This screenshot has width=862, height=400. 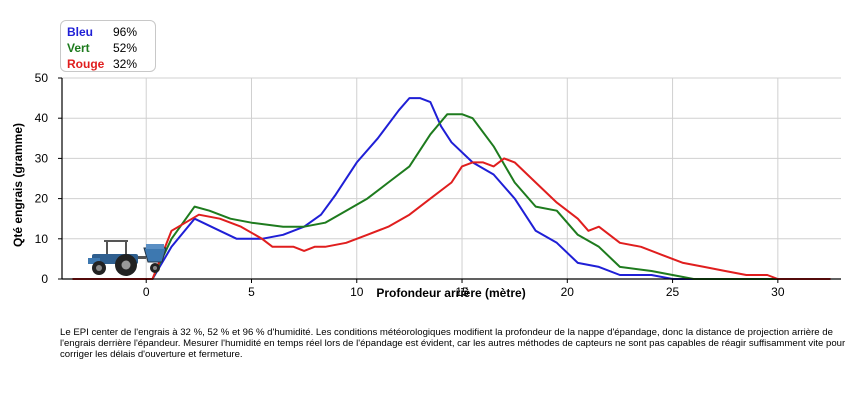 I want to click on tractor-icon, so click(x=127, y=258).